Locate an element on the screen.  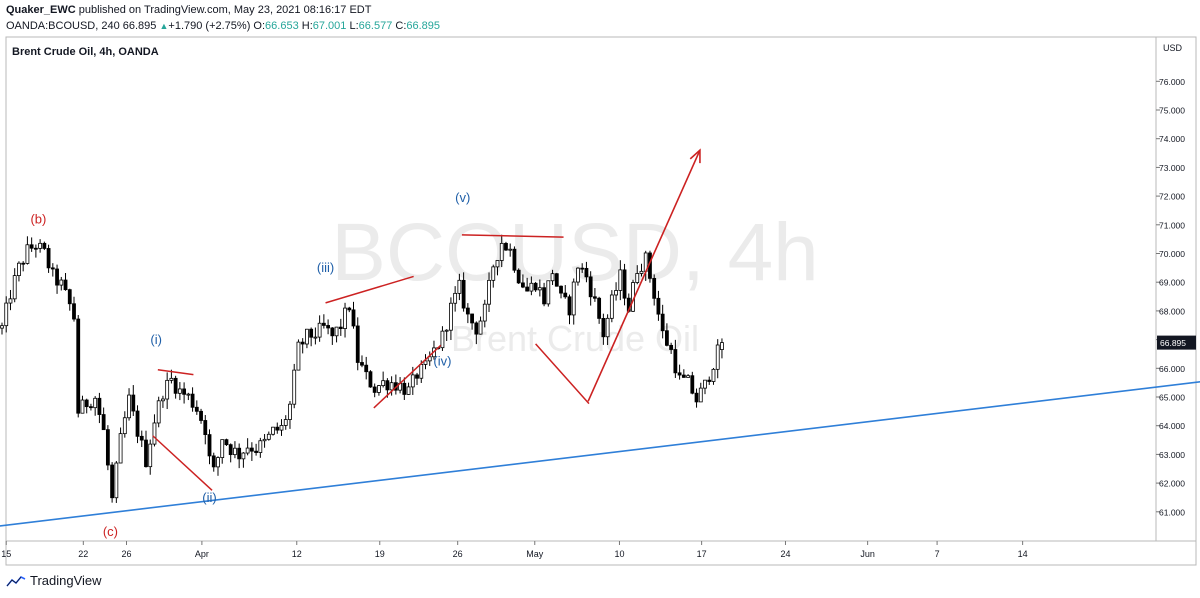
wave-label: (i) is located at coordinates (156, 339).